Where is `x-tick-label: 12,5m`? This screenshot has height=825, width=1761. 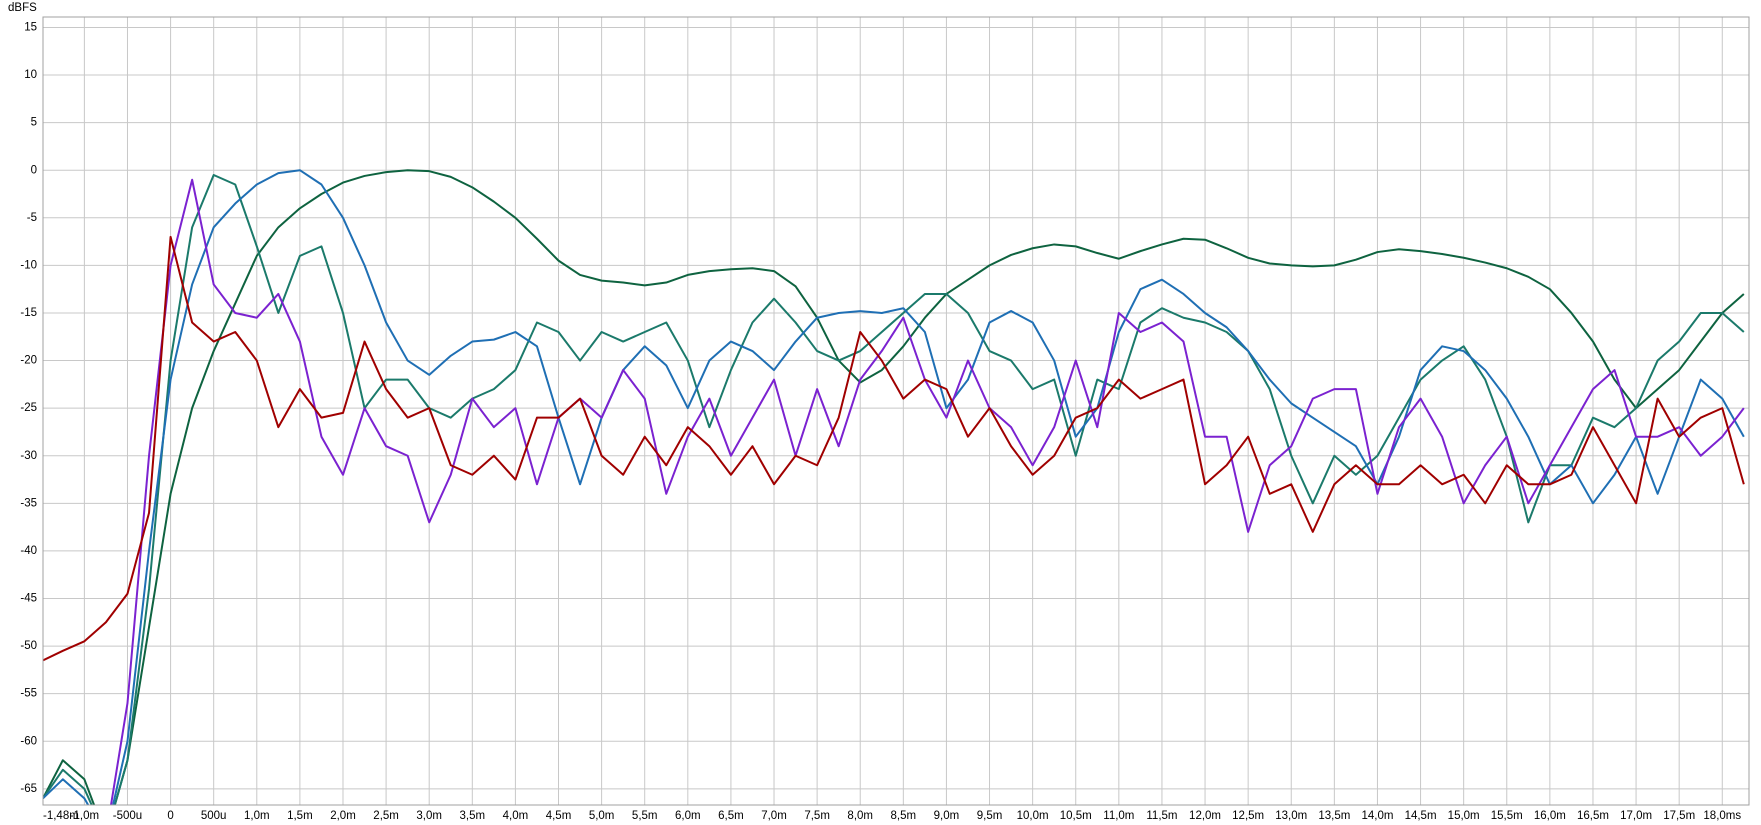 x-tick-label: 12,5m is located at coordinates (1248, 816).